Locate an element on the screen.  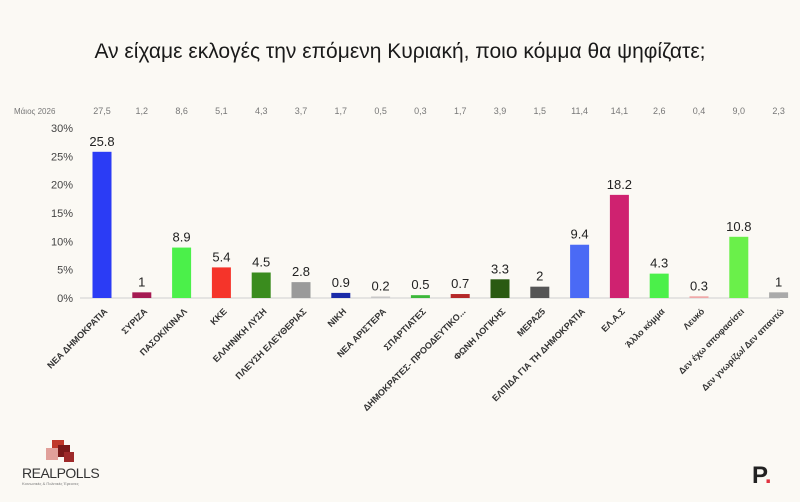
bar-value-label: 8.9 is located at coordinates (182, 237).